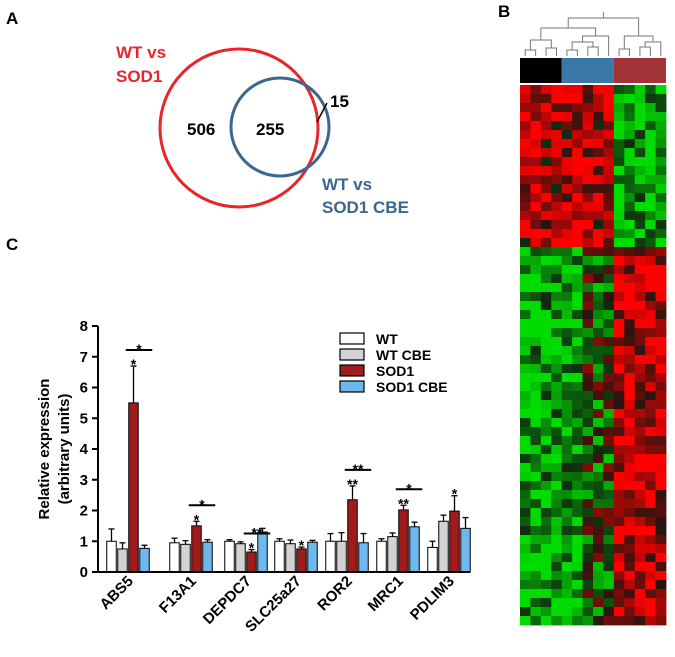 Image resolution: width=675 pixels, height=657 pixels. Describe the element at coordinates (358, 469) in the screenshot. I see `significance-bracket-star: **` at that location.